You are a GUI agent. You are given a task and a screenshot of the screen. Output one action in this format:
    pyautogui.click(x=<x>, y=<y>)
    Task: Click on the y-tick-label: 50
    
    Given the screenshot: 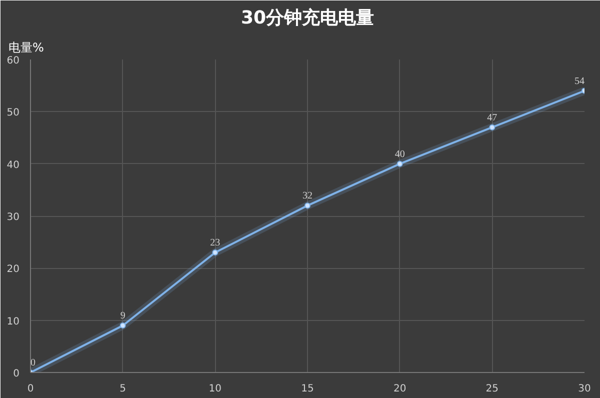 What is the action you would take?
    pyautogui.click(x=13, y=113)
    